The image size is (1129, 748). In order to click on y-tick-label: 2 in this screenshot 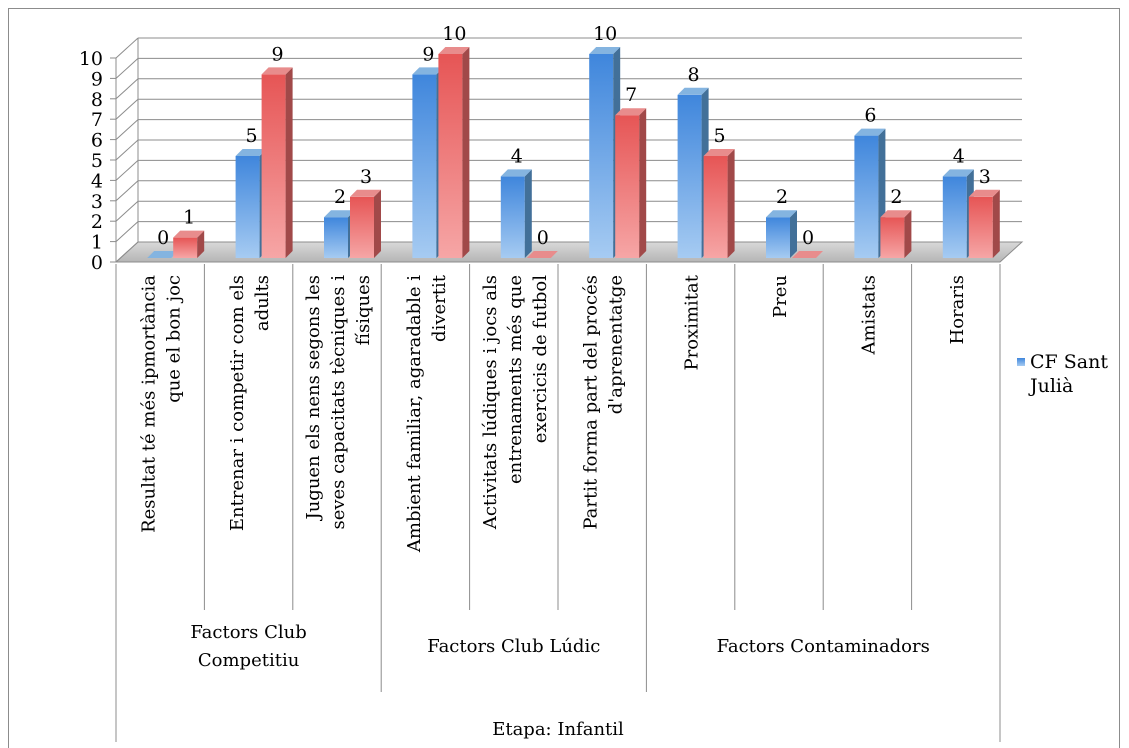, I will do `click(97, 222)`.